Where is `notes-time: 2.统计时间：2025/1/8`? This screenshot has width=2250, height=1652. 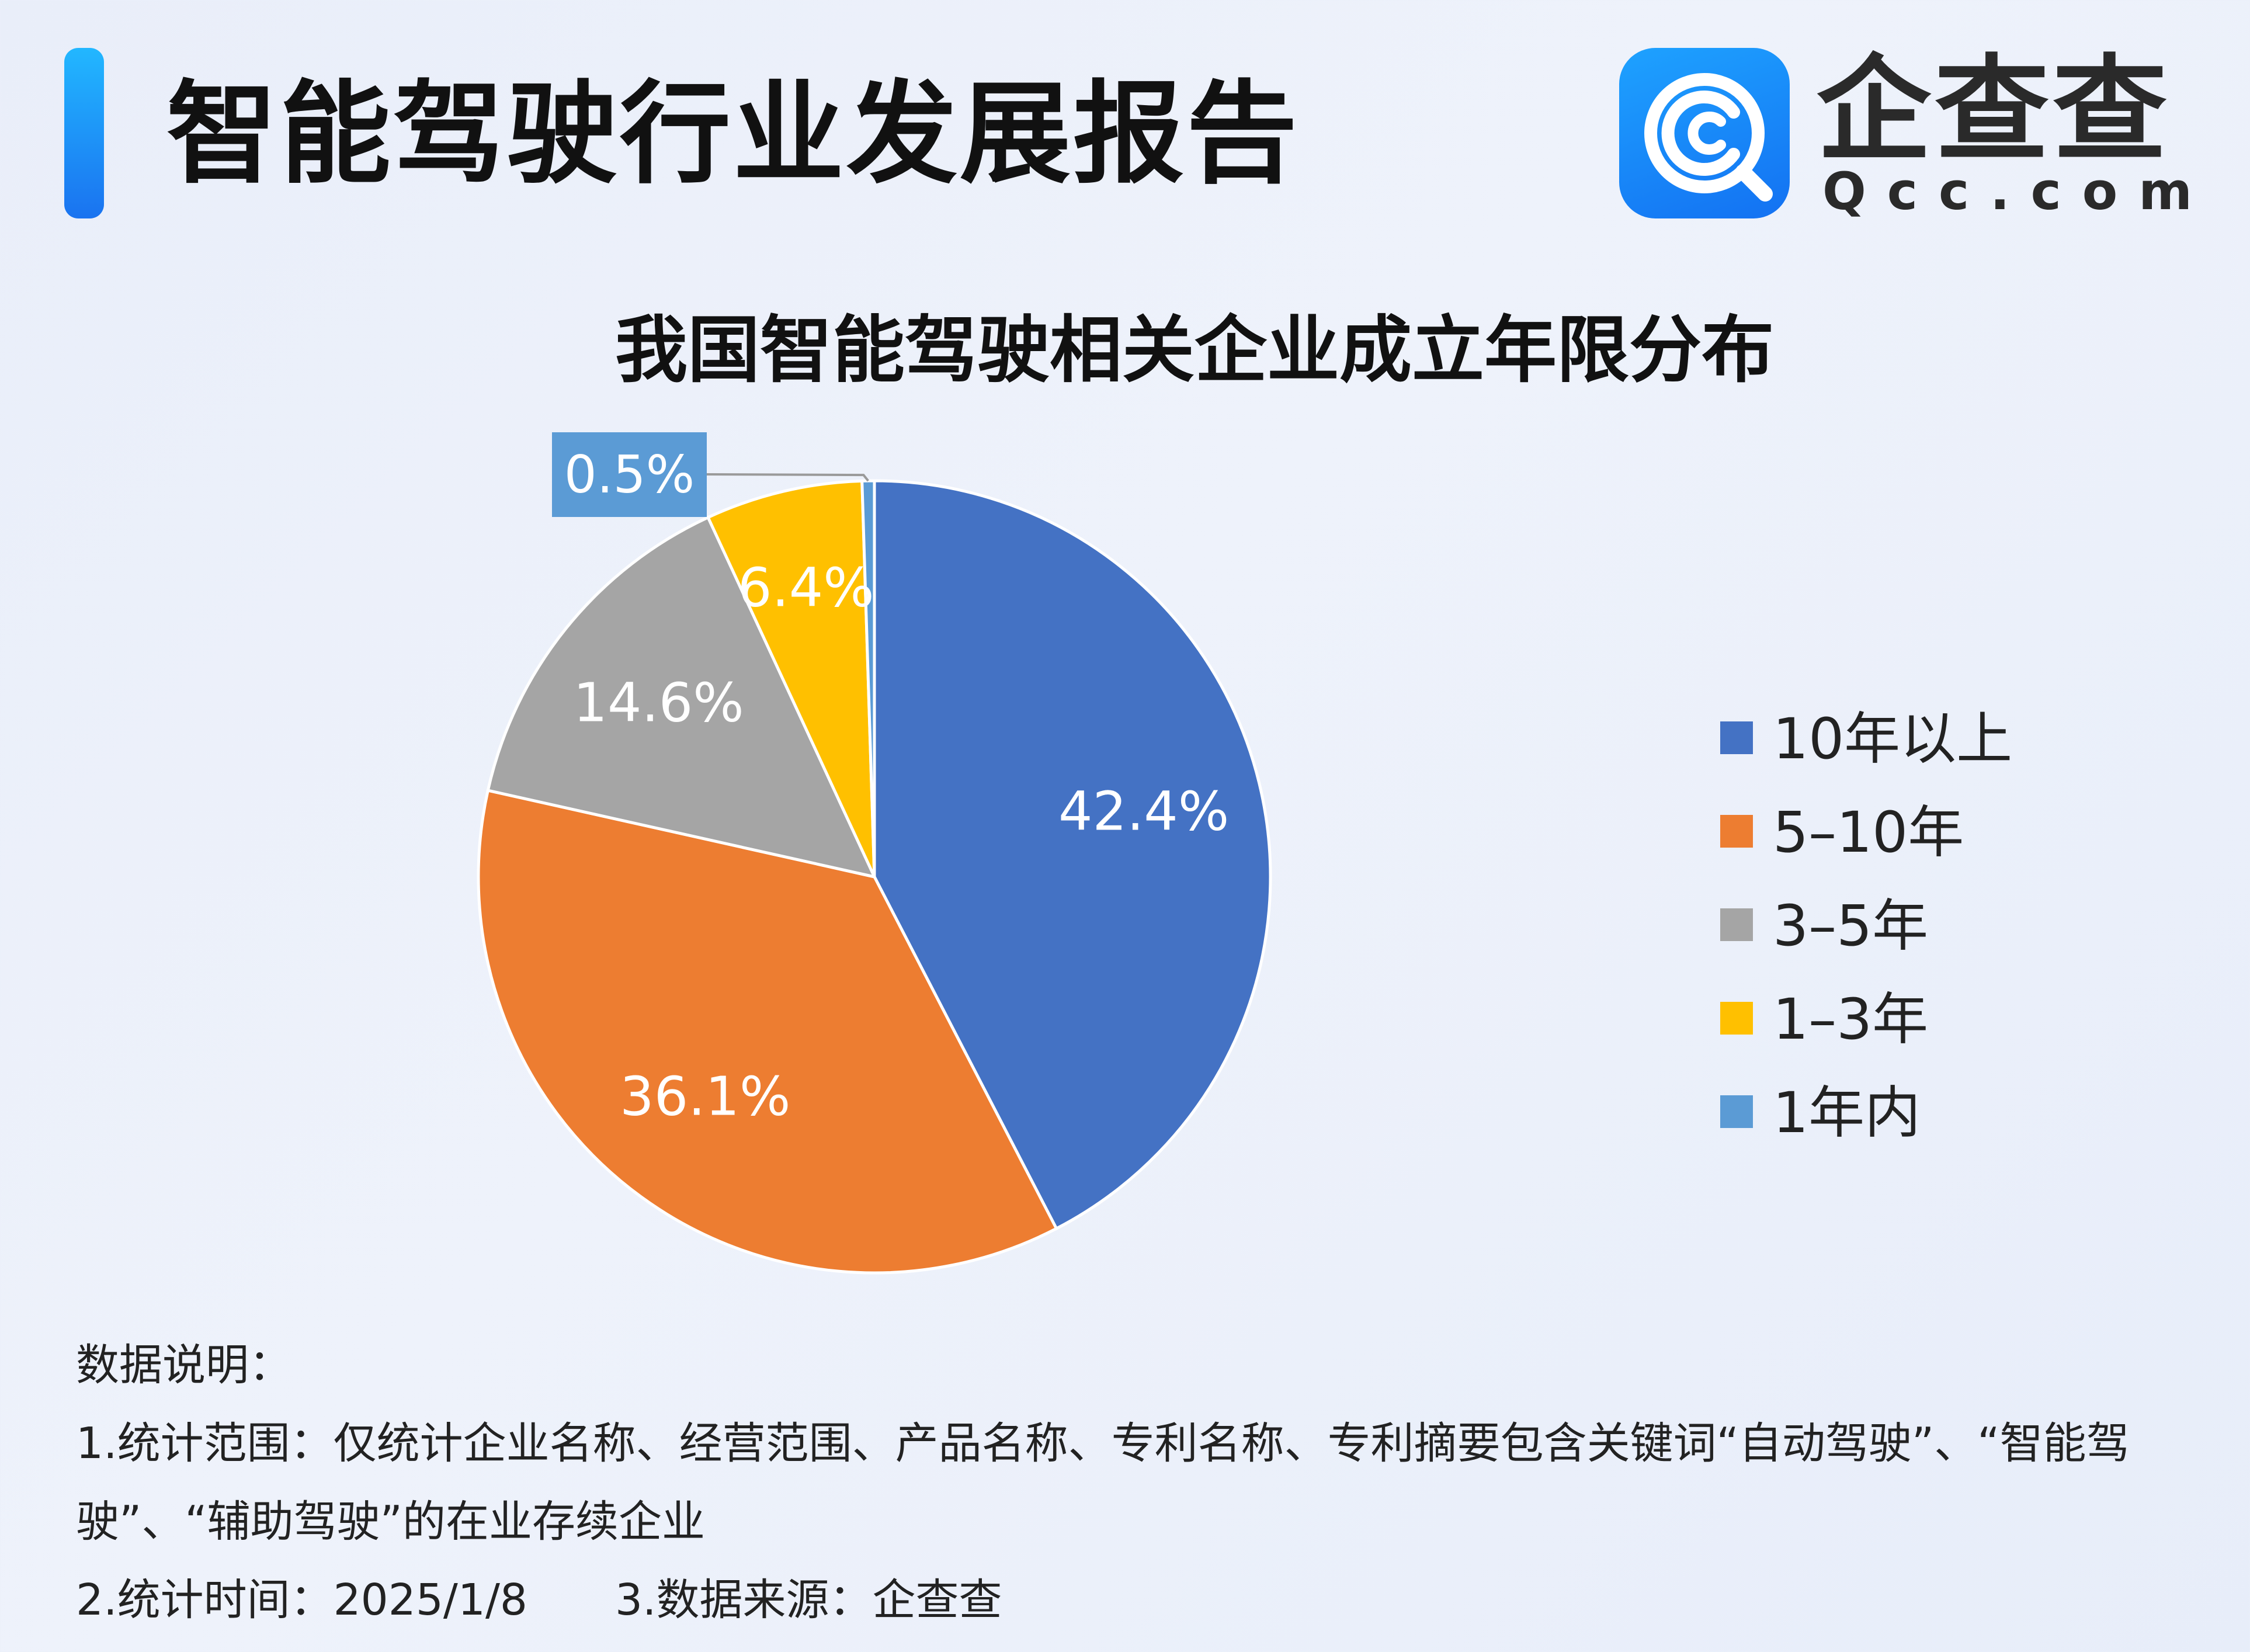 notes-time: 2.统计时间：2025/1/8 is located at coordinates (301, 1600).